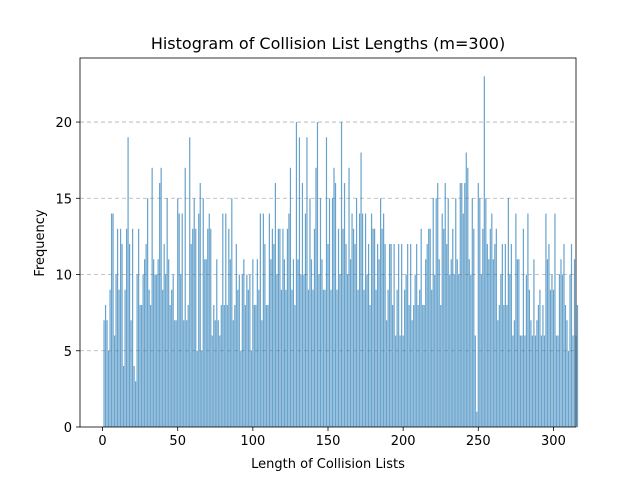 The height and width of the screenshot is (480, 640). I want to click on y-axis-label: Frequency, so click(40, 242).